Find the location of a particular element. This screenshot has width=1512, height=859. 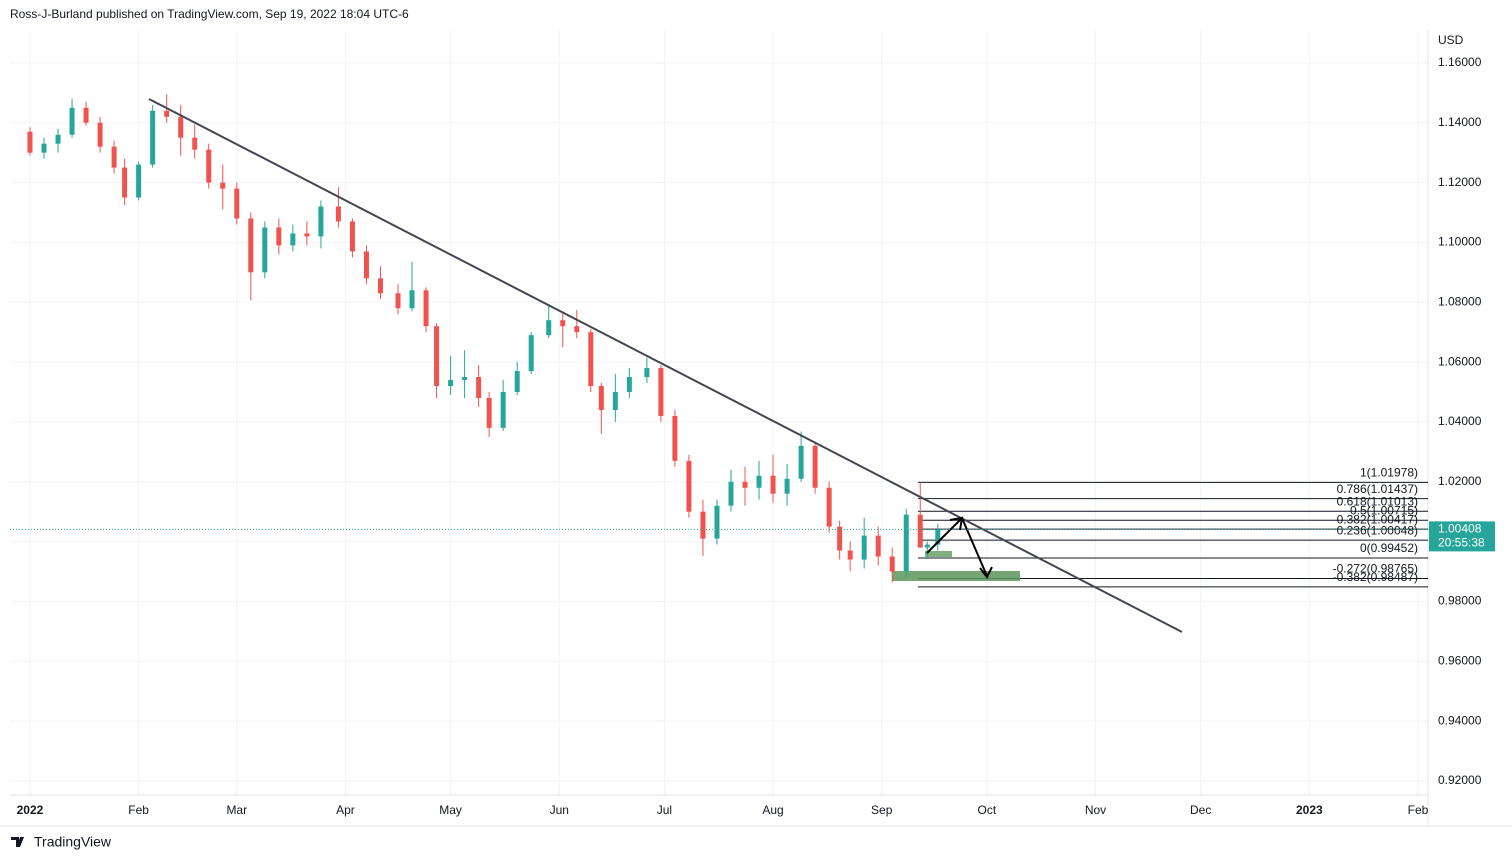

fib-label: 0.5(1.00715) is located at coordinates (1384, 510).